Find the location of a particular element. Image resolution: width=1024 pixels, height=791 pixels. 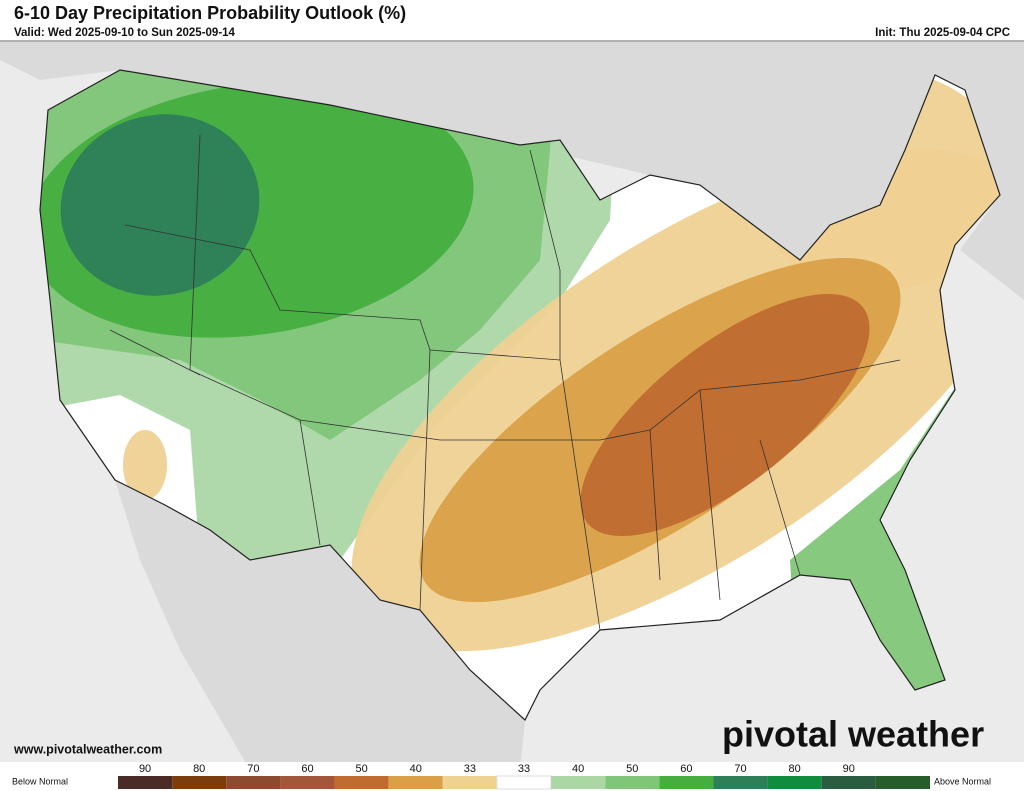

valid: Valid: Wed 2025-09-10 to Sun 2025-09-14 is located at coordinates (125, 33).